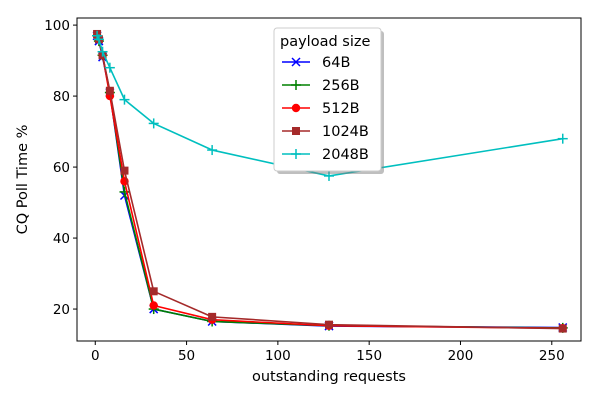  Describe the element at coordinates (325, 42) in the screenshot. I see `legend-title: payload size` at that location.